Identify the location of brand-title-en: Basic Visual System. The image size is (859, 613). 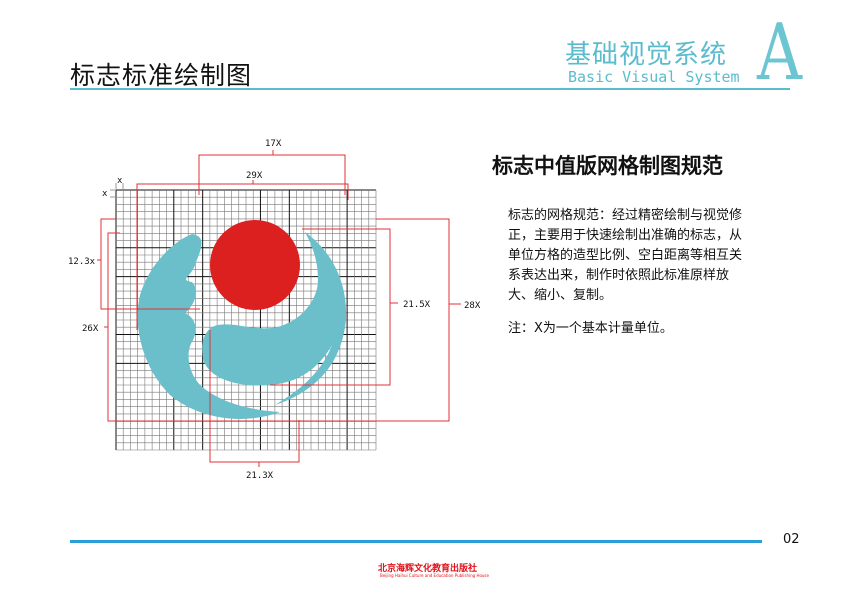
(654, 77).